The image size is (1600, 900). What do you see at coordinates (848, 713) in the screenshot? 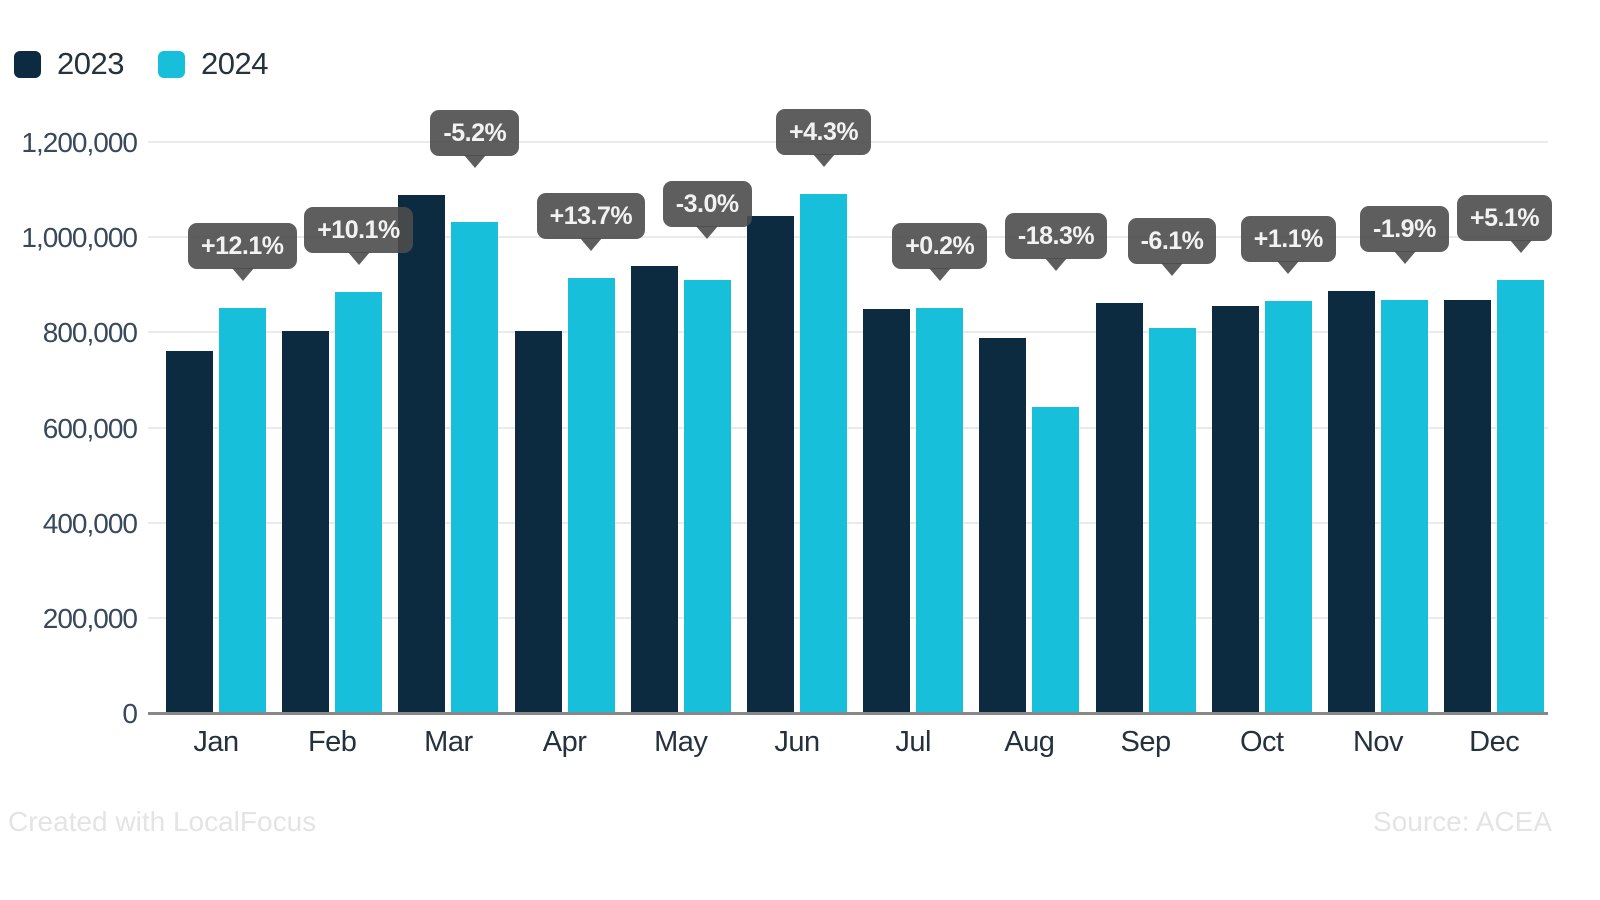
I see `x-axis-line` at bounding box center [848, 713].